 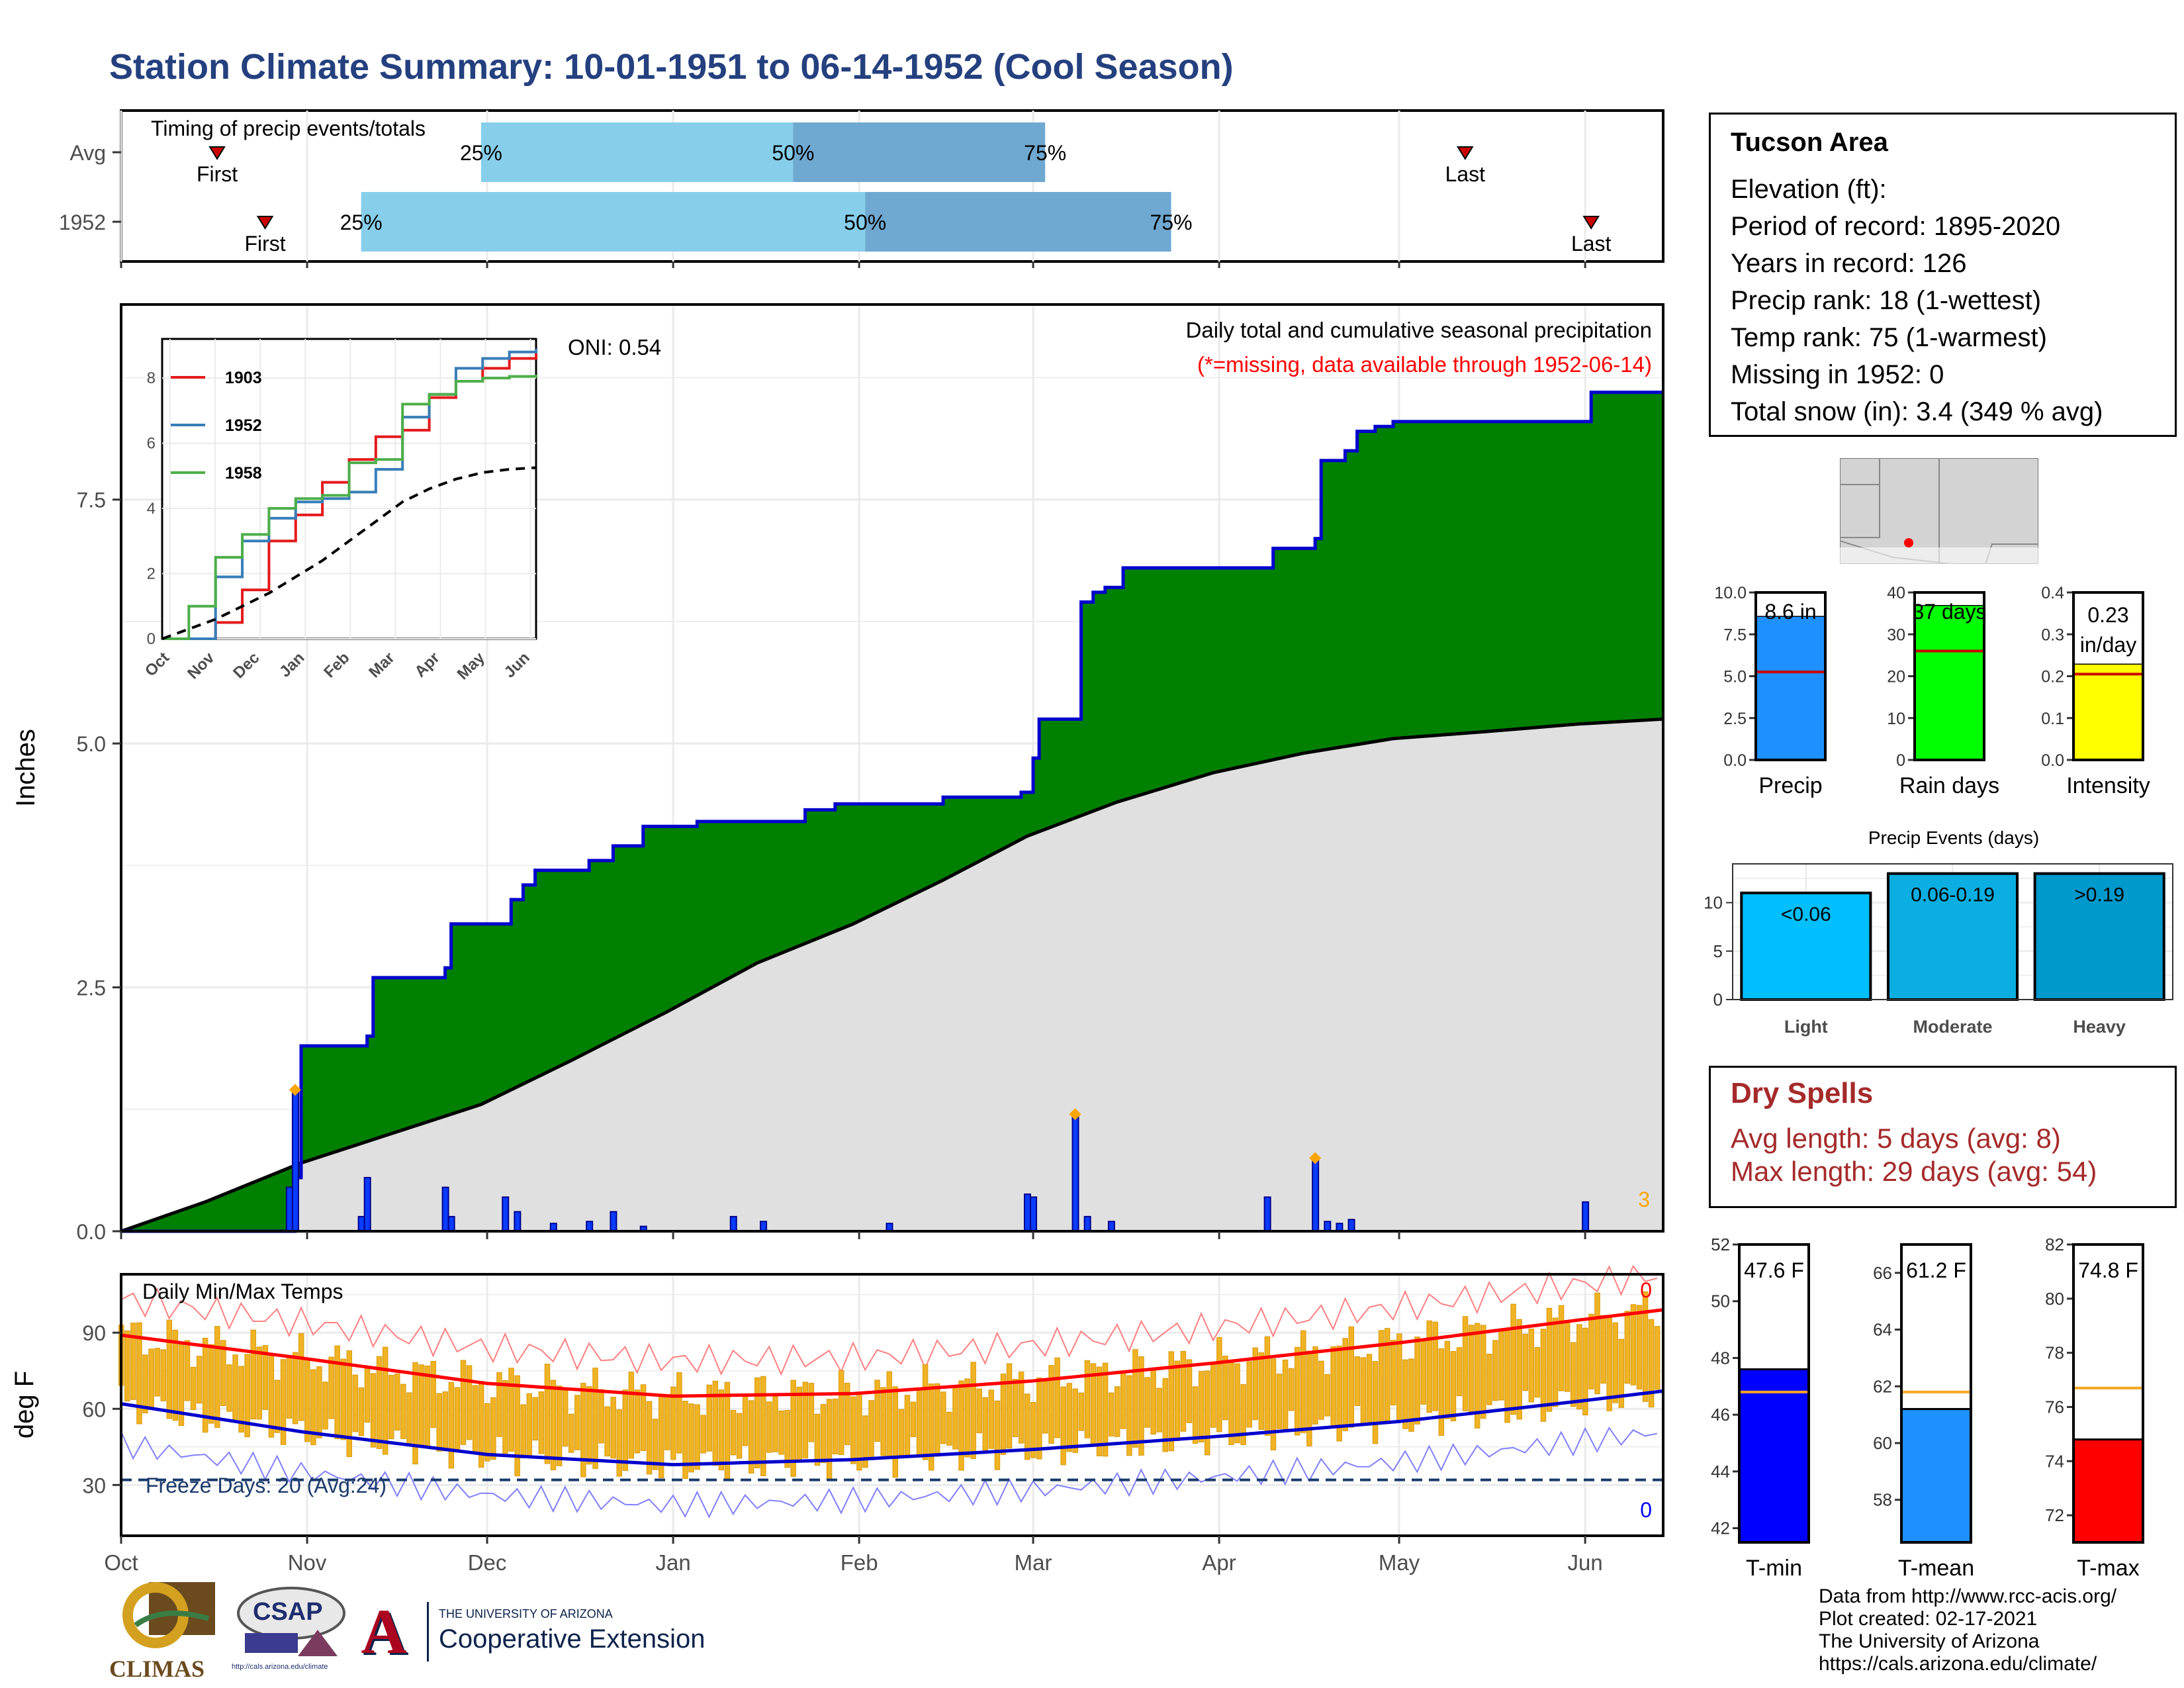 What do you see at coordinates (26, 768) in the screenshot?
I see `y-axis-label: Inches` at bounding box center [26, 768].